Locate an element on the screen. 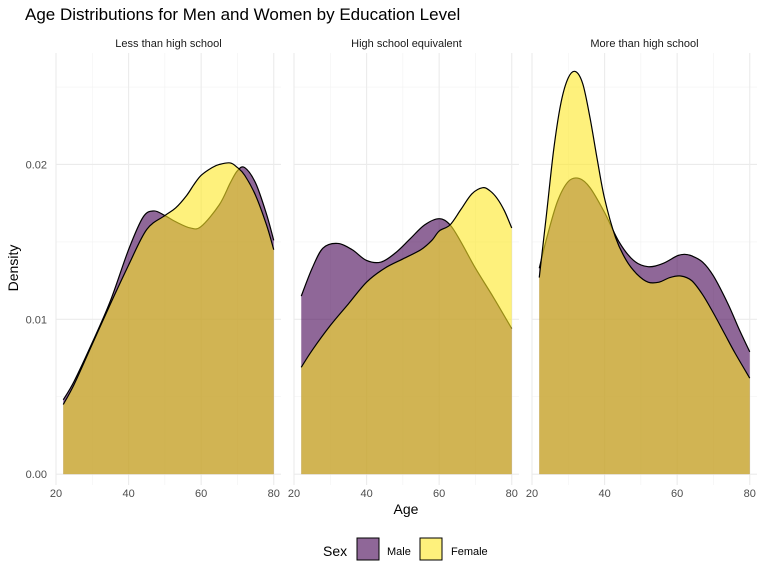  y-axis-title: Density is located at coordinates (13, 268).